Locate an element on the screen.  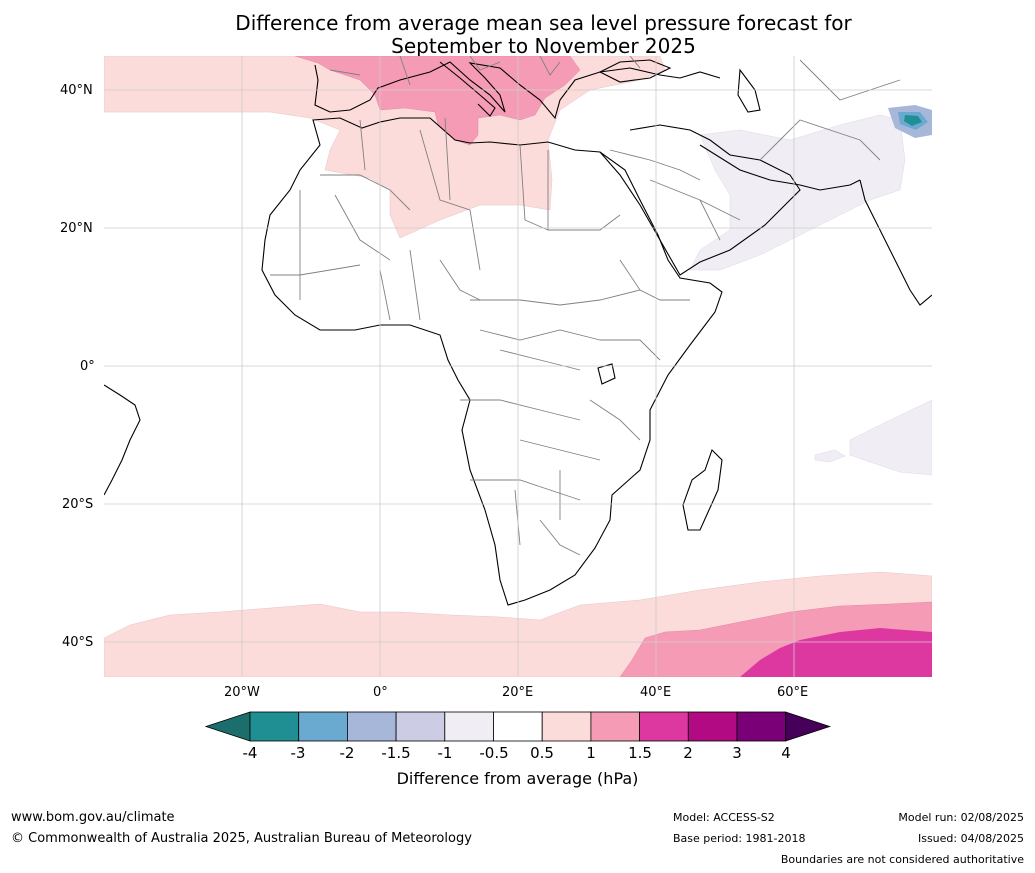
map-title-line-2: September to November 2025 is located at coordinates (543, 46).